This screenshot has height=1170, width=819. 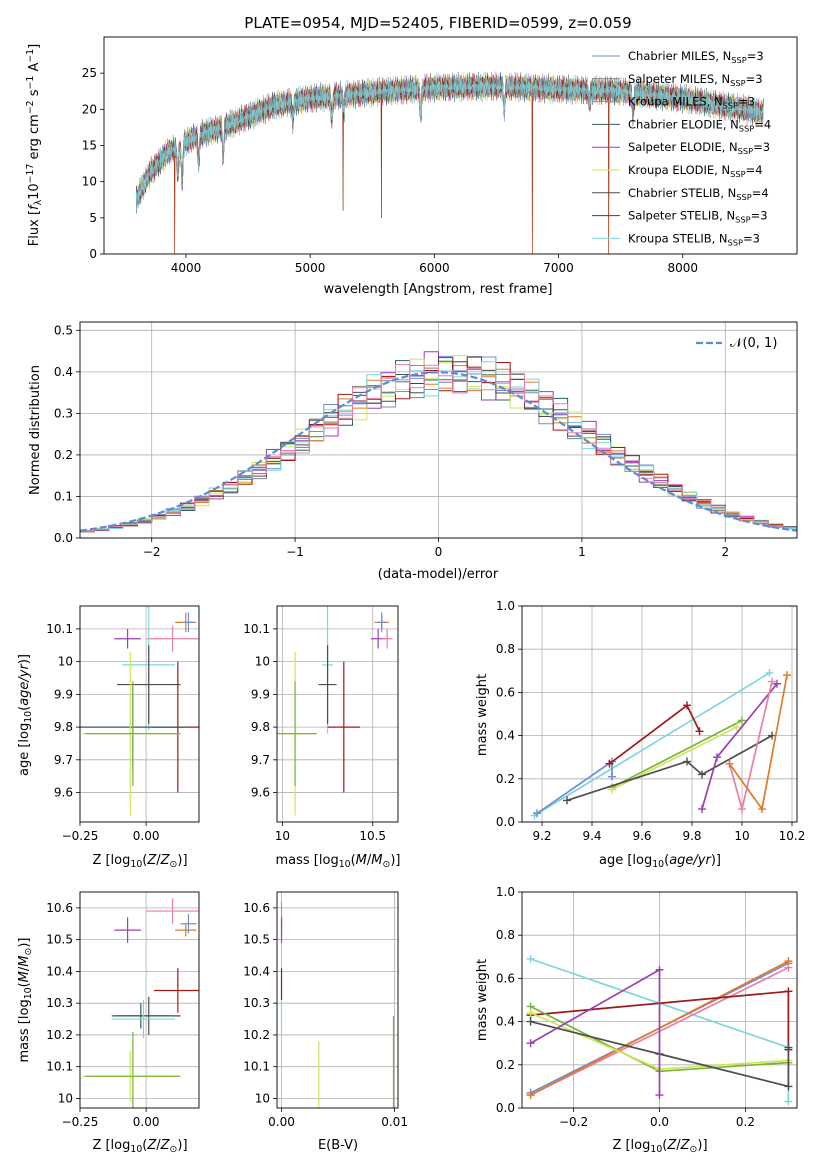 I want to click on normal-curve, so click(x=438, y=451).